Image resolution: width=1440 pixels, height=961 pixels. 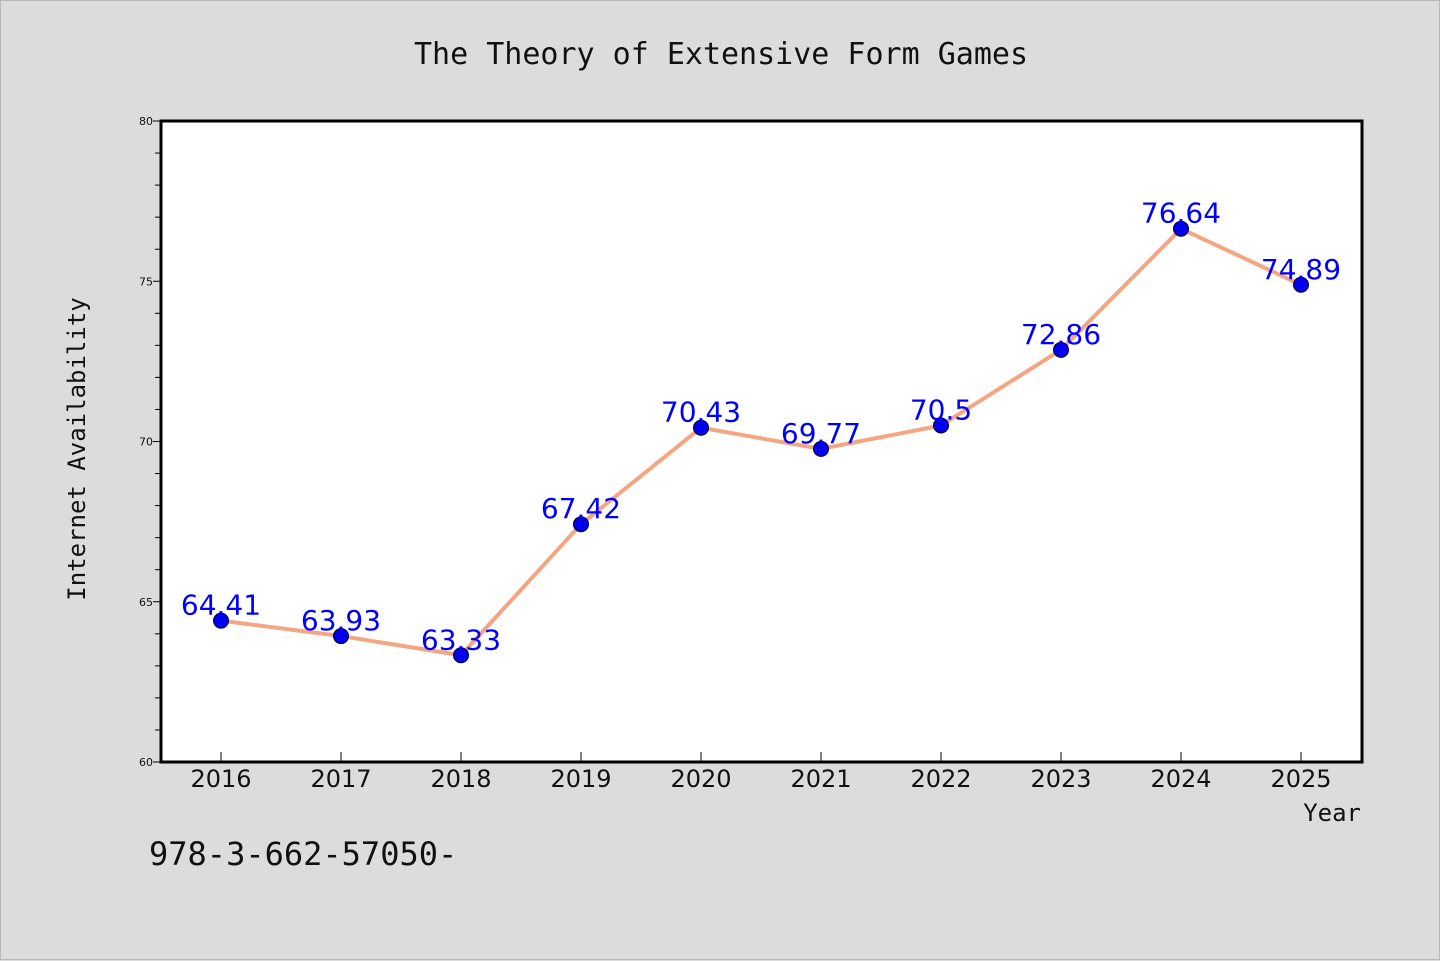 What do you see at coordinates (1181, 213) in the screenshot?
I see `data-label: 76.64` at bounding box center [1181, 213].